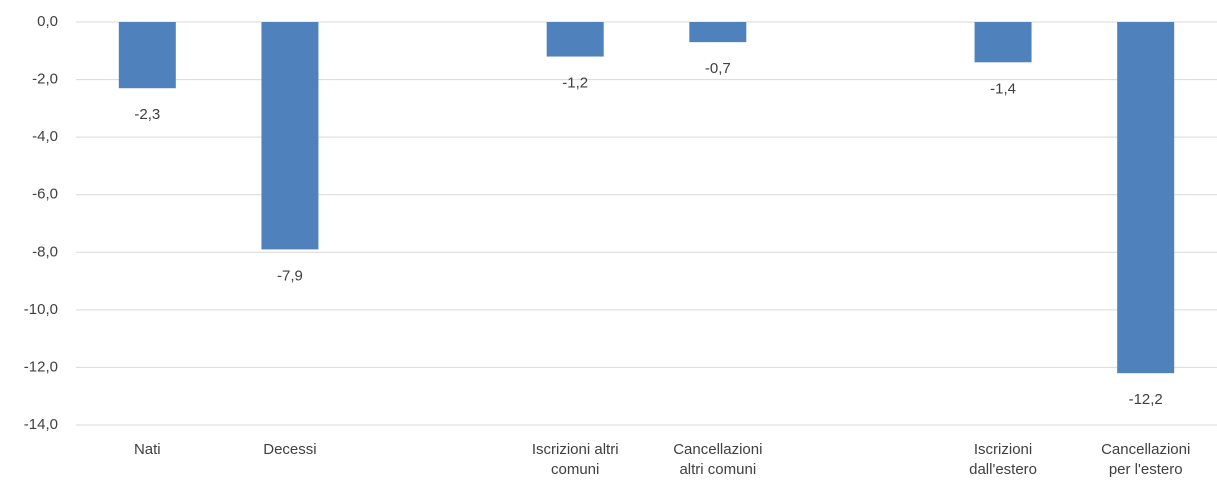 This screenshot has height=489, width=1217. Describe the element at coordinates (1146, 459) in the screenshot. I see `x-tick-label: Cancellazioni per l'estero` at that location.